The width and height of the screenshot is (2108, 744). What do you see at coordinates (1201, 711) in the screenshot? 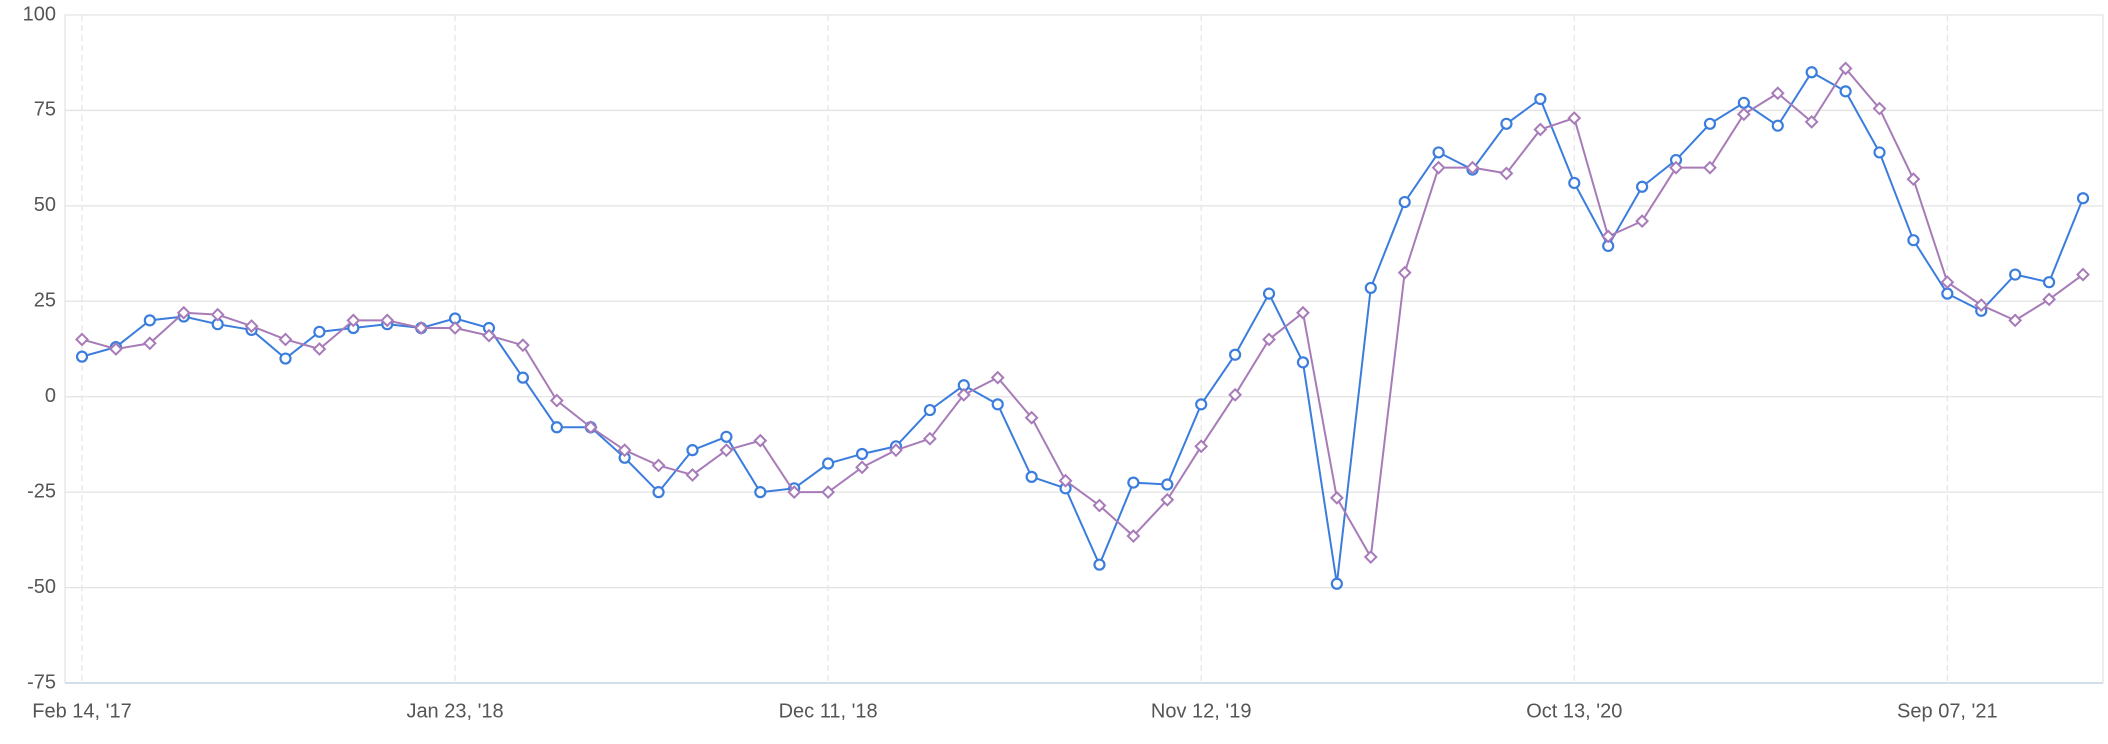
I see `x-tick-label: Nov 12, '19` at bounding box center [1201, 711].